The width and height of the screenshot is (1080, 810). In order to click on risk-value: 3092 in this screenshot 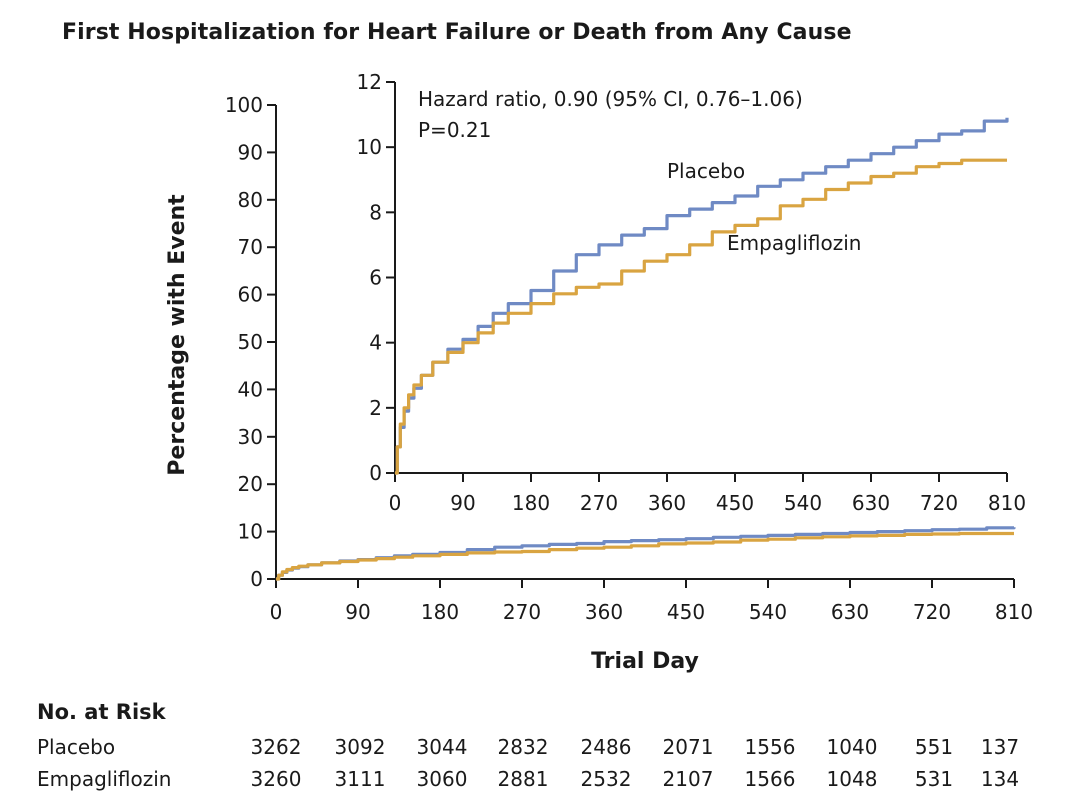, I will do `click(360, 747)`.